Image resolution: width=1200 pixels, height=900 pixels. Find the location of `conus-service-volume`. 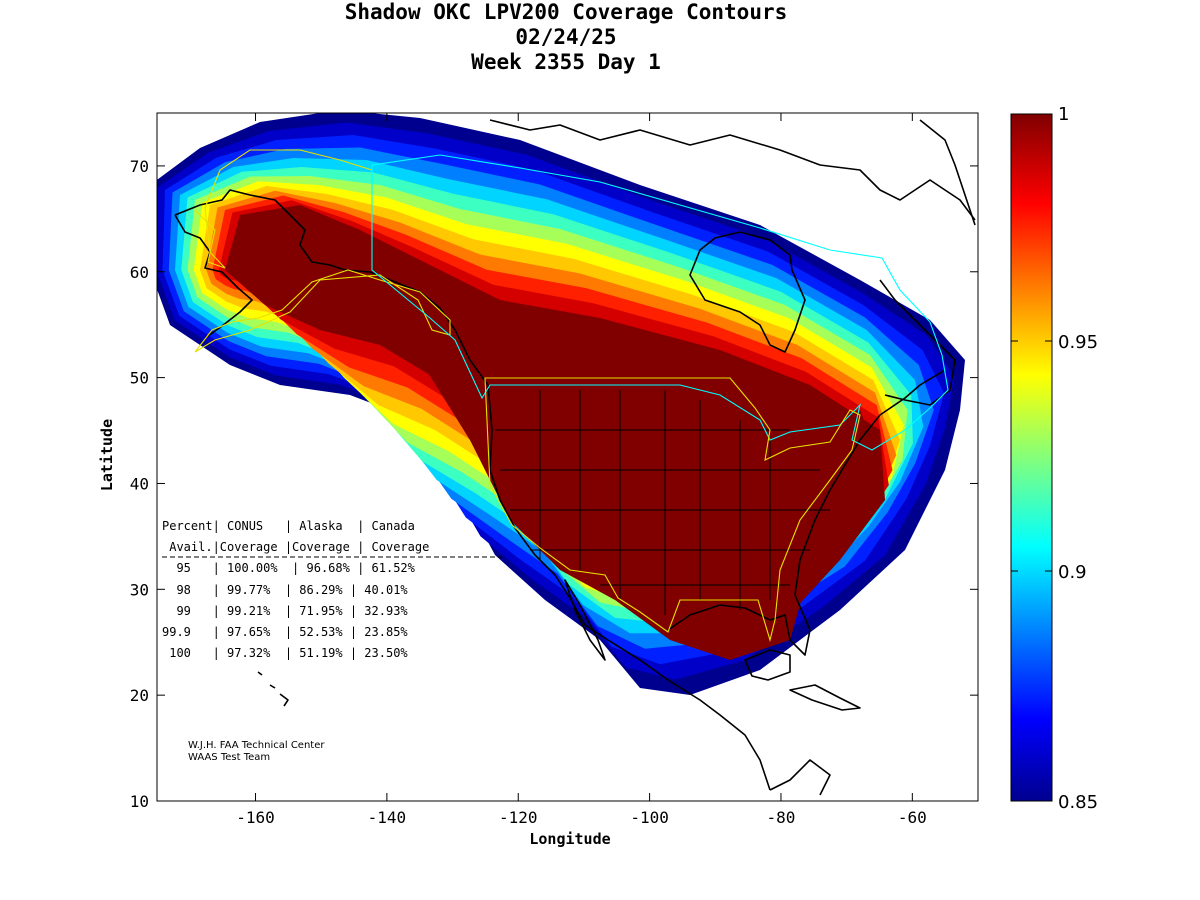

conus-service-volume is located at coordinates (672, 510).